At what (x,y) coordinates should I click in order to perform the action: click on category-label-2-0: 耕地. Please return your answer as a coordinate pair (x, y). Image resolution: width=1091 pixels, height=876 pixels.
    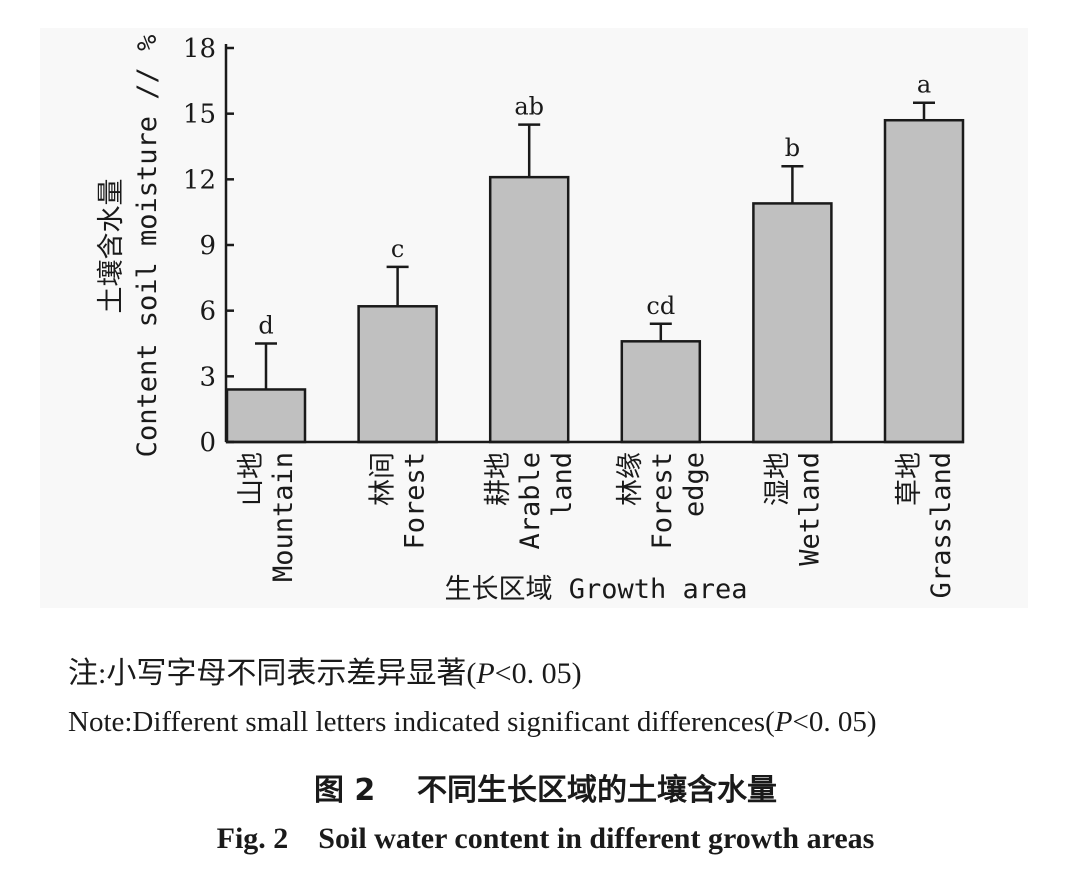
    Looking at the image, I should click on (498, 479).